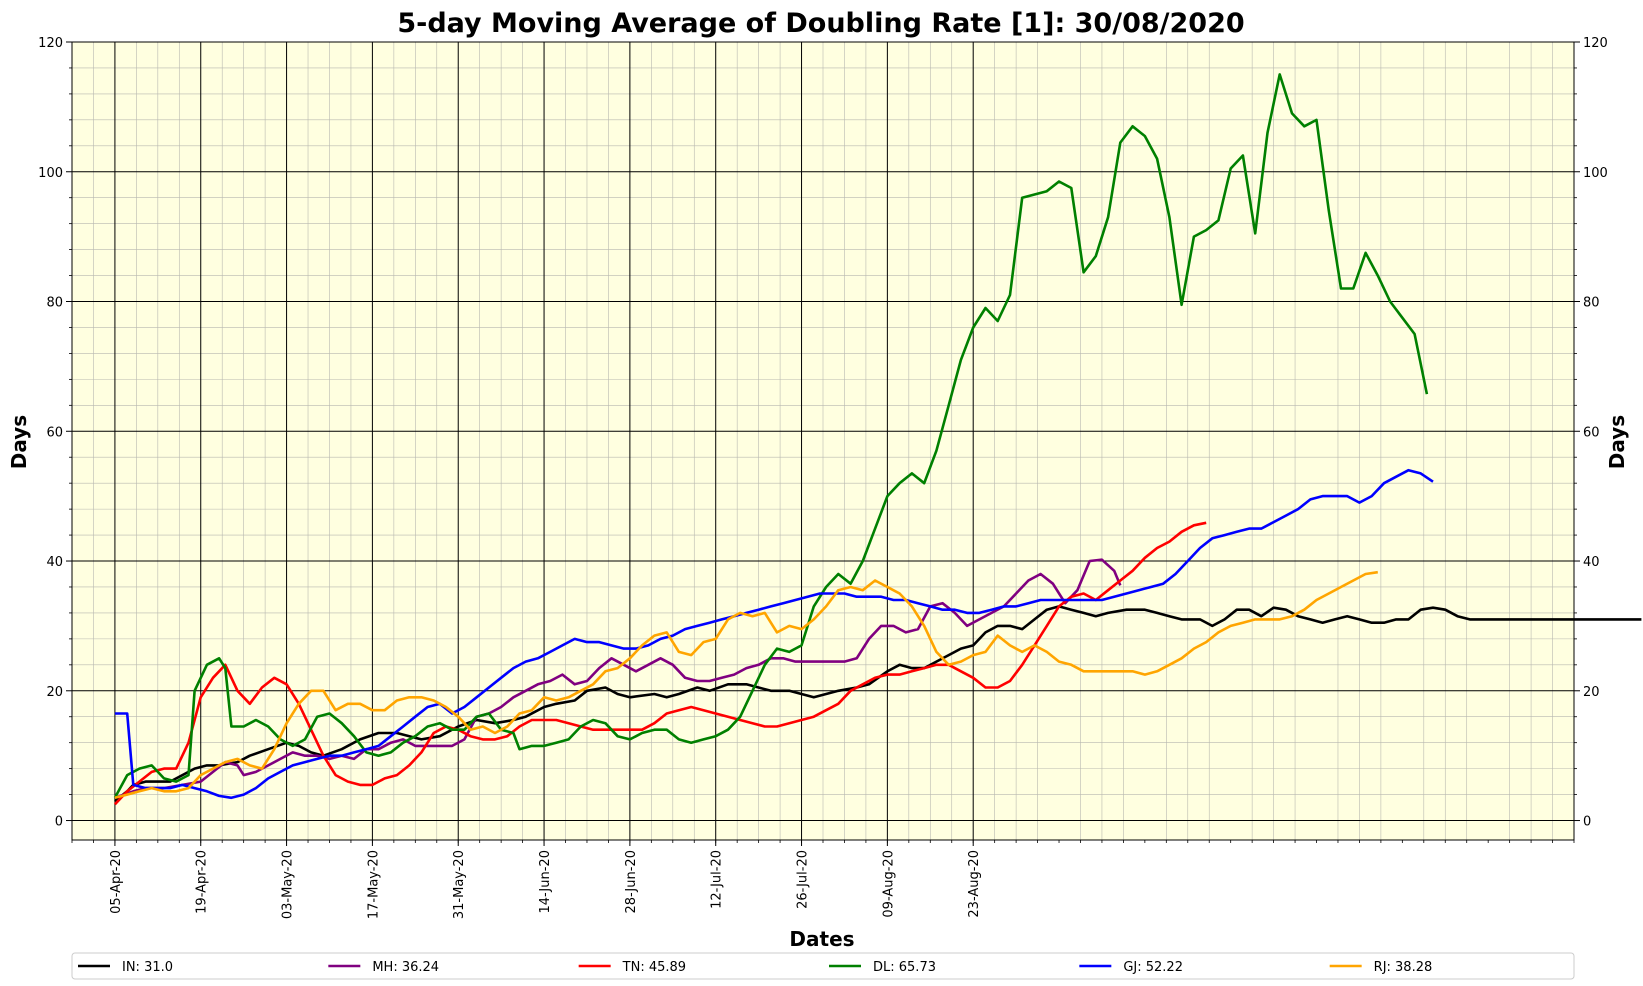 Image resolution: width=1643 pixels, height=986 pixels. Describe the element at coordinates (974, 884) in the screenshot. I see `x-tick-label: 23-Aug-20` at that location.